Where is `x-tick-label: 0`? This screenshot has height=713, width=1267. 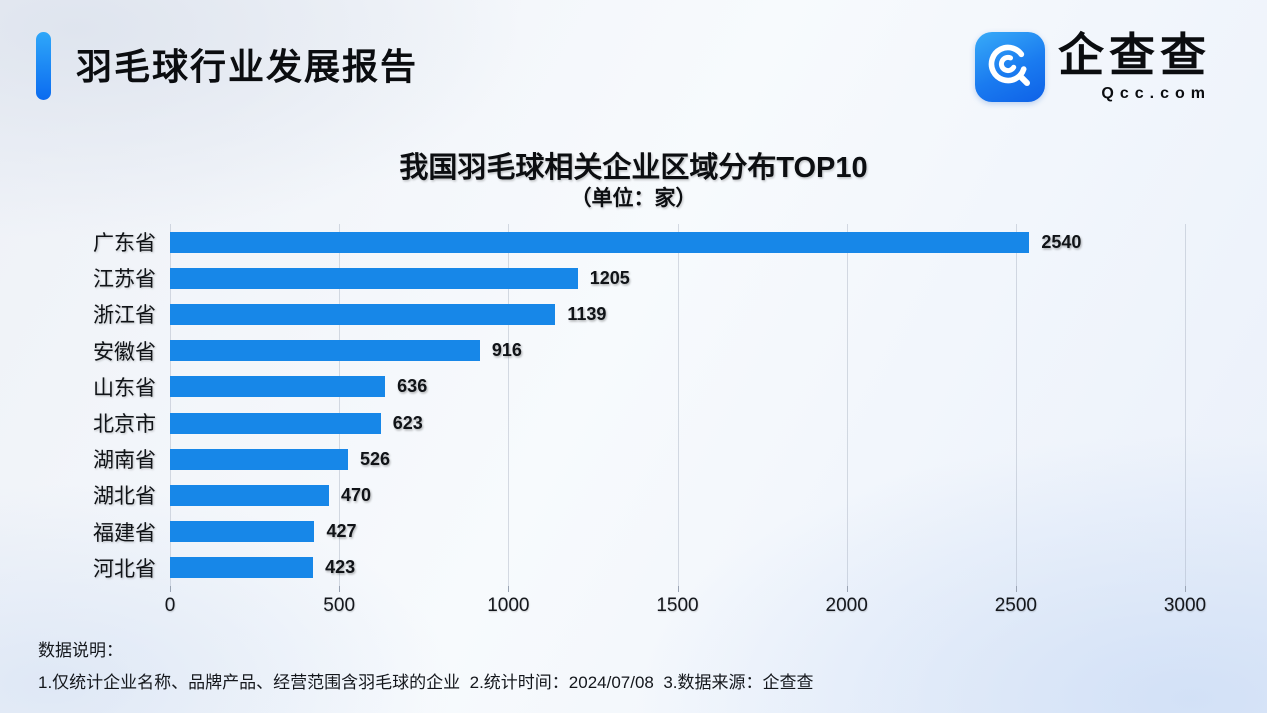
x-tick-label: 0 is located at coordinates (170, 605).